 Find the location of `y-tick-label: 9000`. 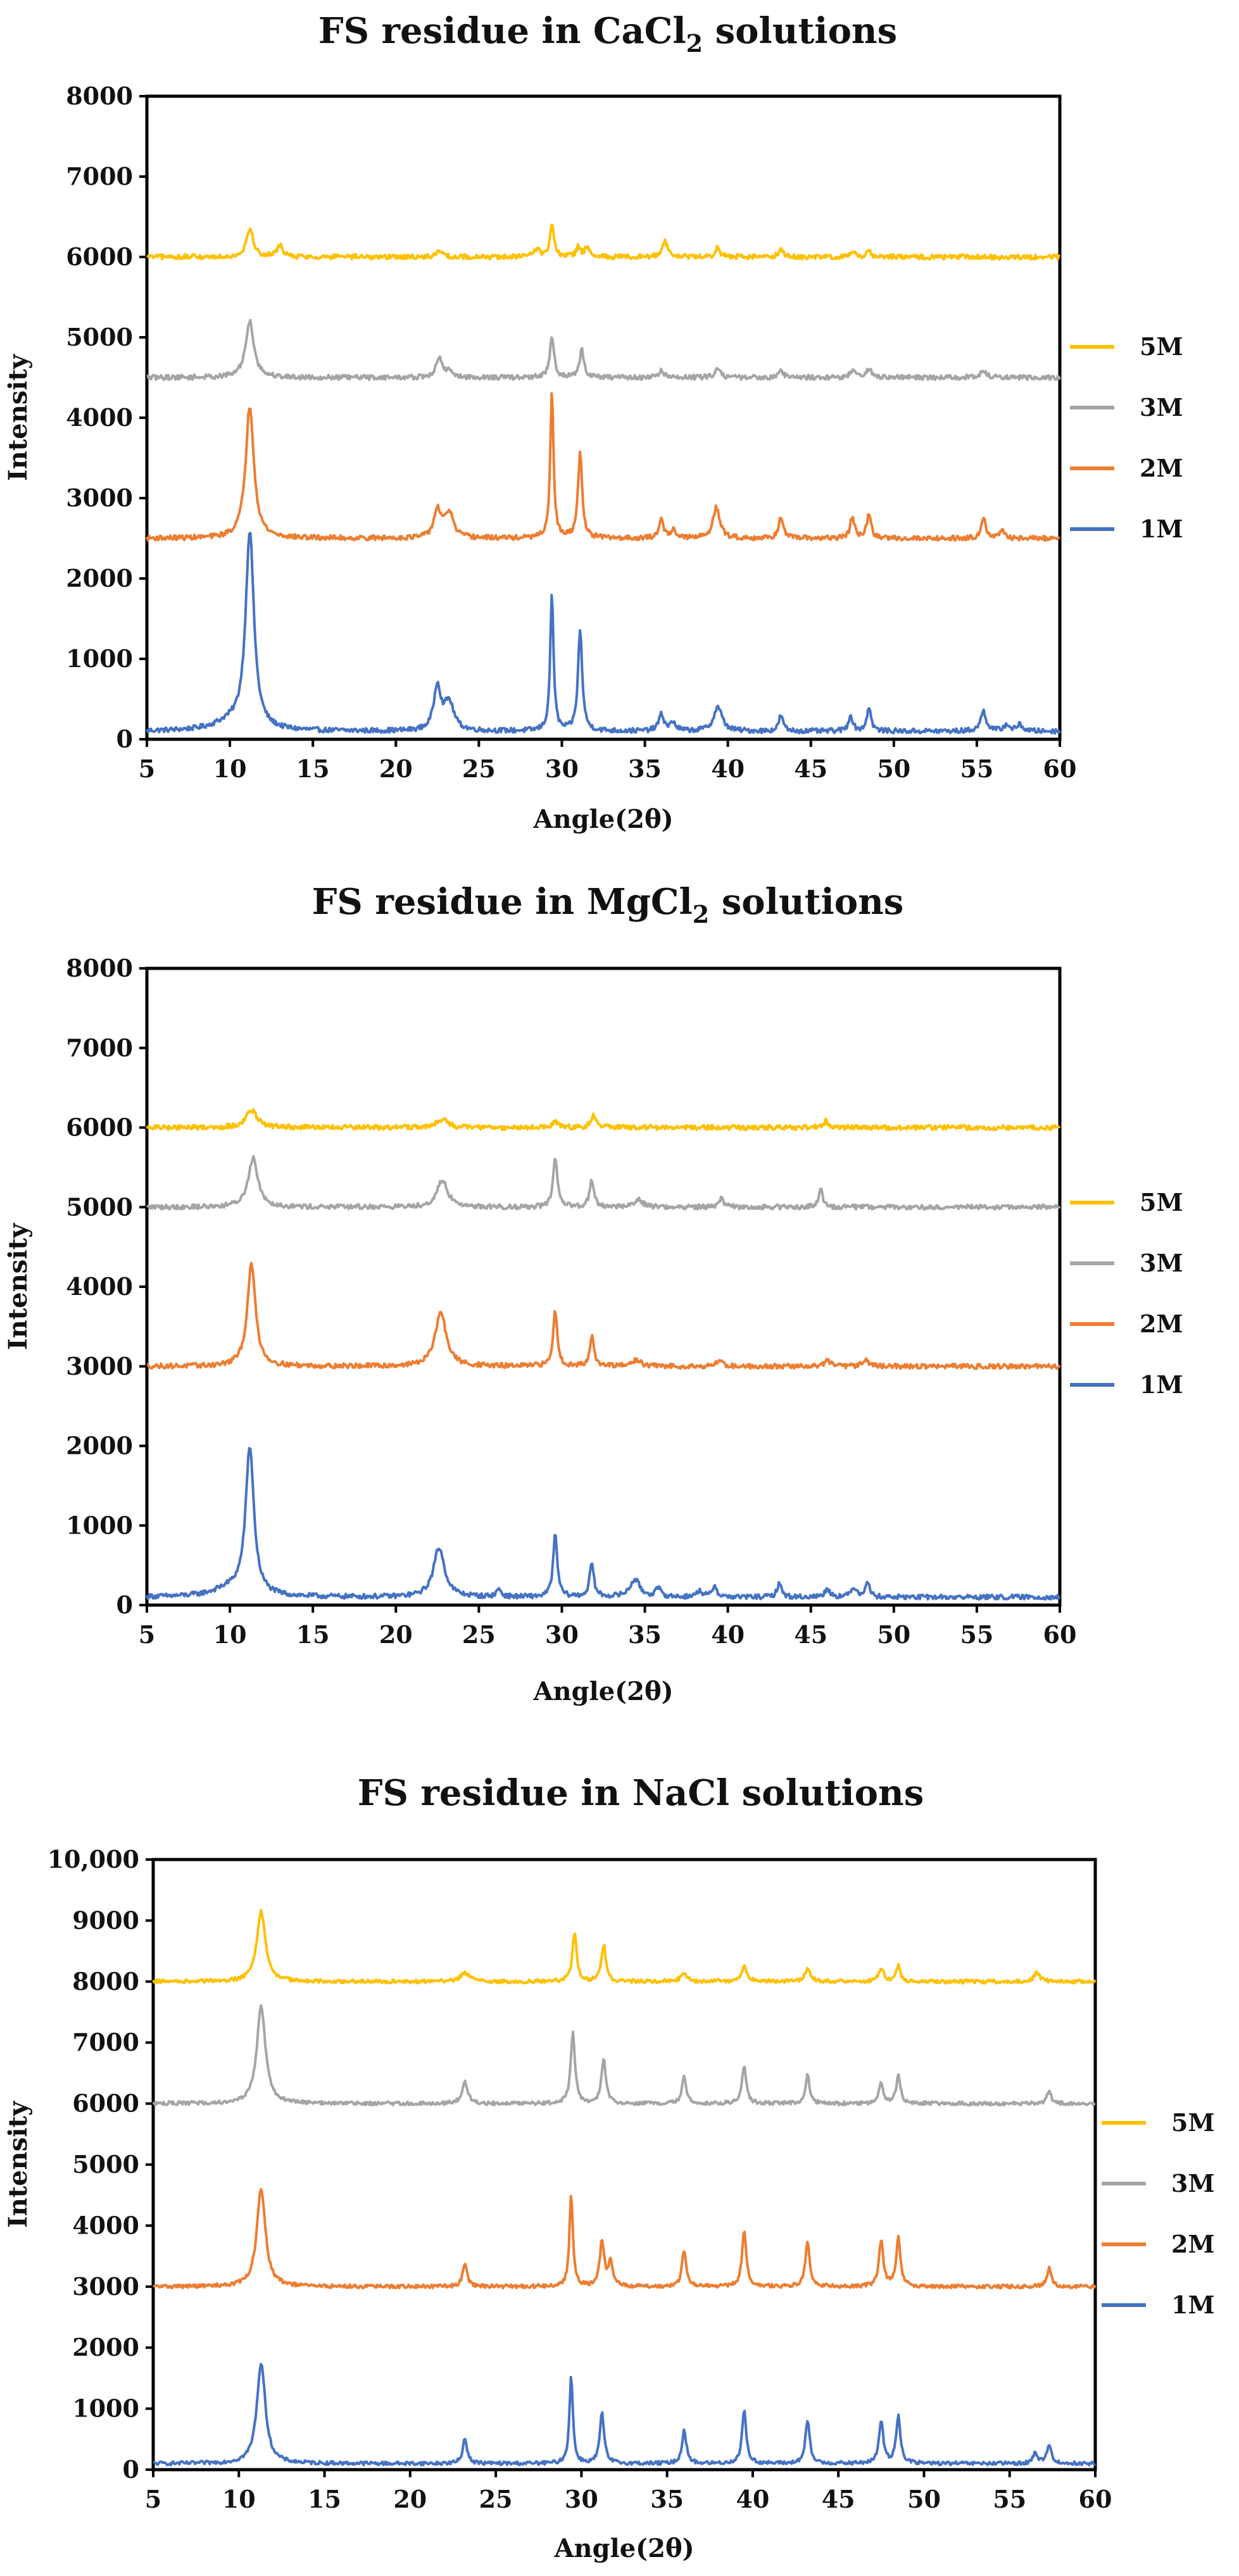

y-tick-label: 9000 is located at coordinates (106, 1920).